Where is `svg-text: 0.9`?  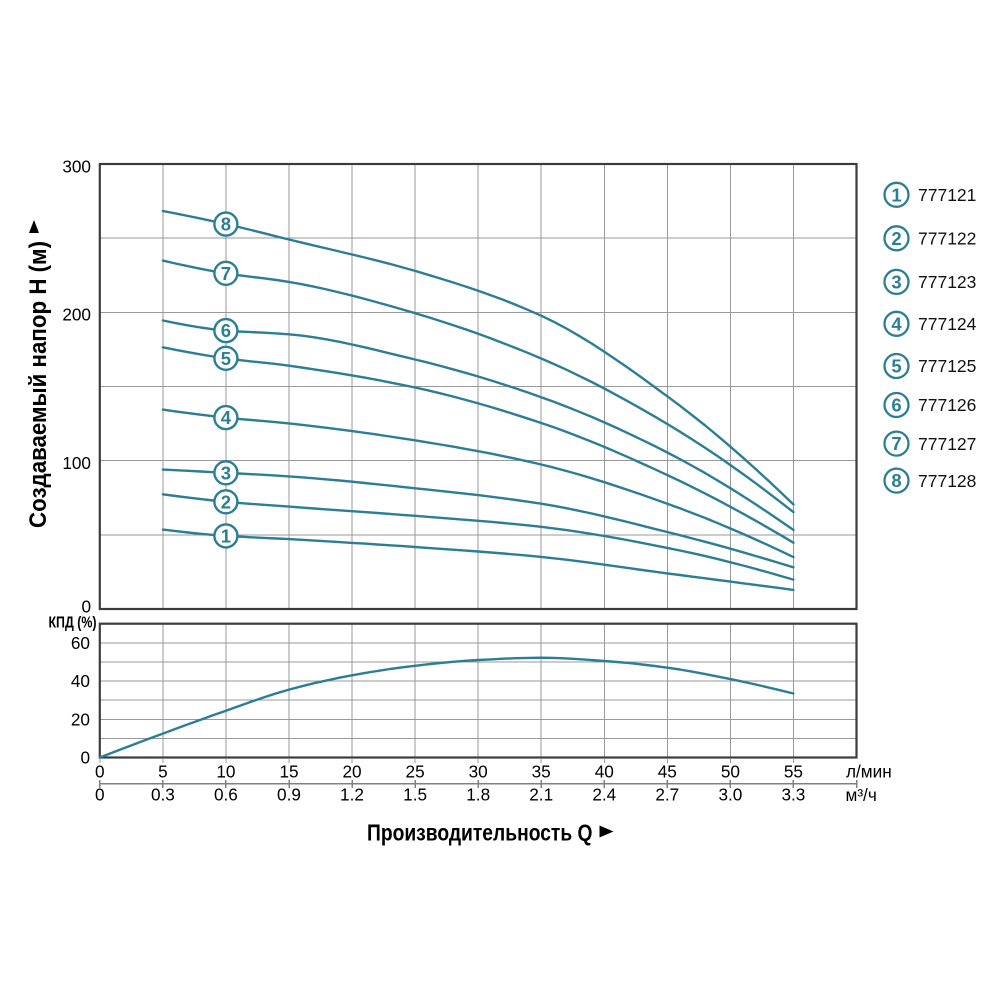
svg-text: 0.9 is located at coordinates (289, 795).